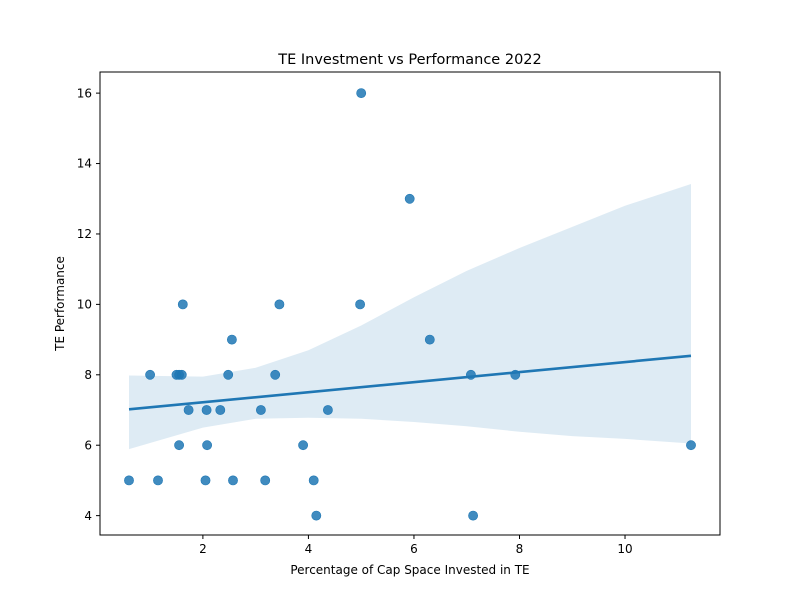 The height and width of the screenshot is (600, 800). What do you see at coordinates (203, 549) in the screenshot?
I see `x-tick-label: 2` at bounding box center [203, 549].